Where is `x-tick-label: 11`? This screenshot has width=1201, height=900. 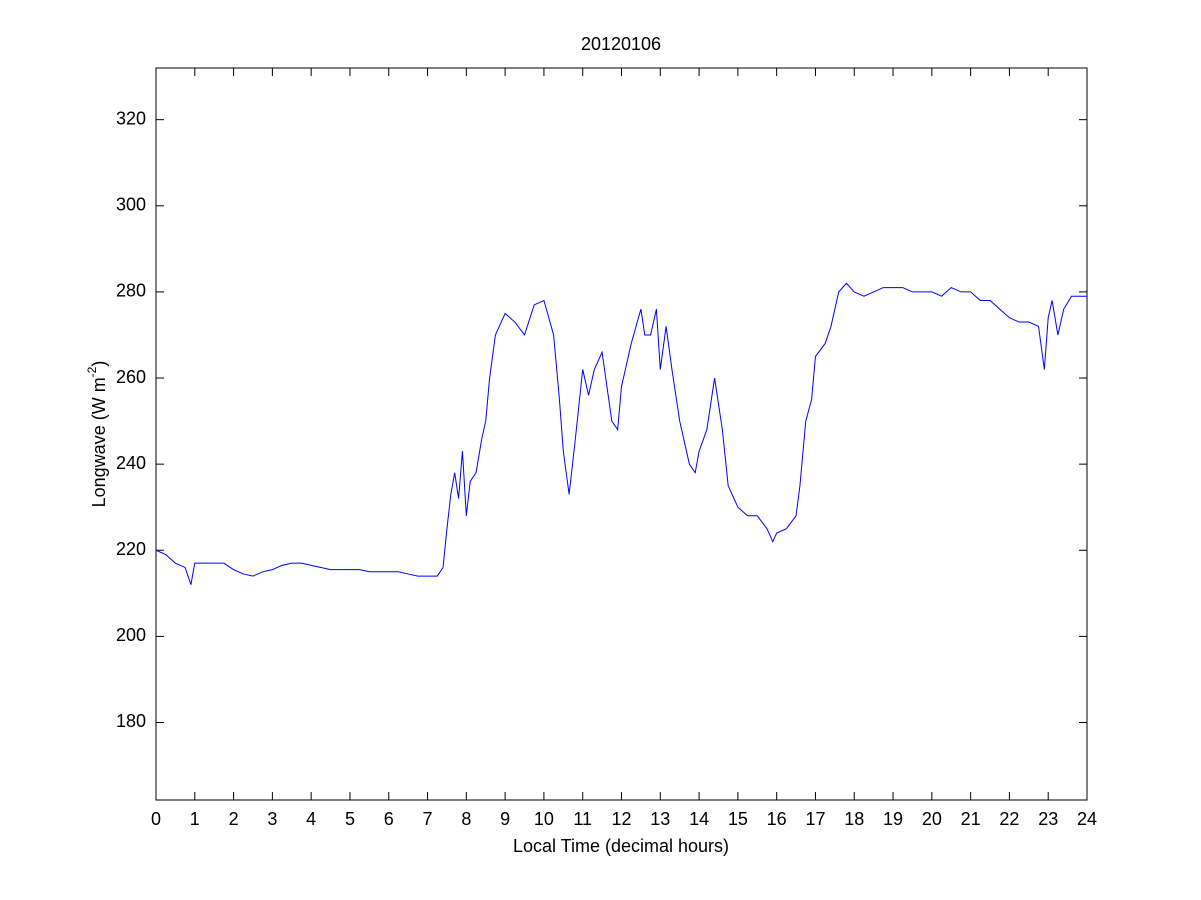
x-tick-label: 11 is located at coordinates (582, 819).